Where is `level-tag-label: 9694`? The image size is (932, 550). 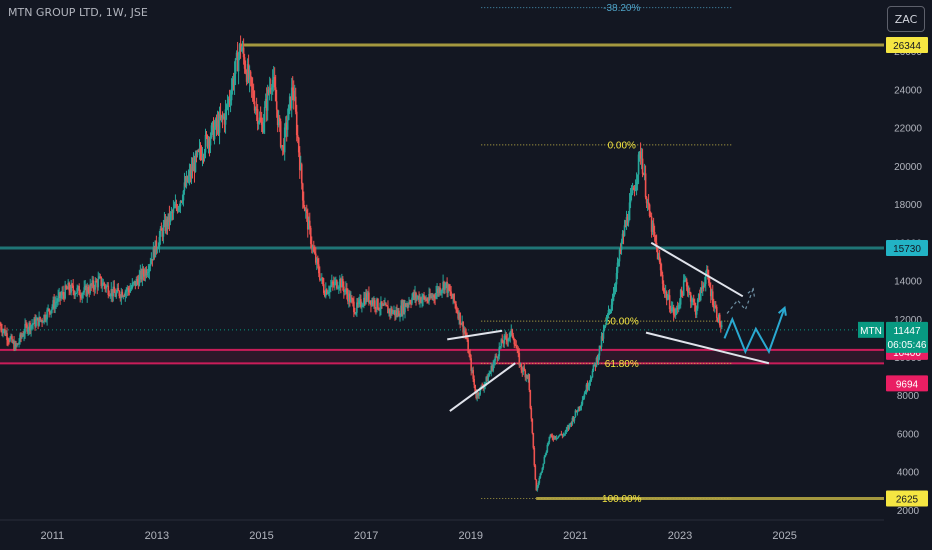 level-tag-label: 9694 is located at coordinates (907, 384).